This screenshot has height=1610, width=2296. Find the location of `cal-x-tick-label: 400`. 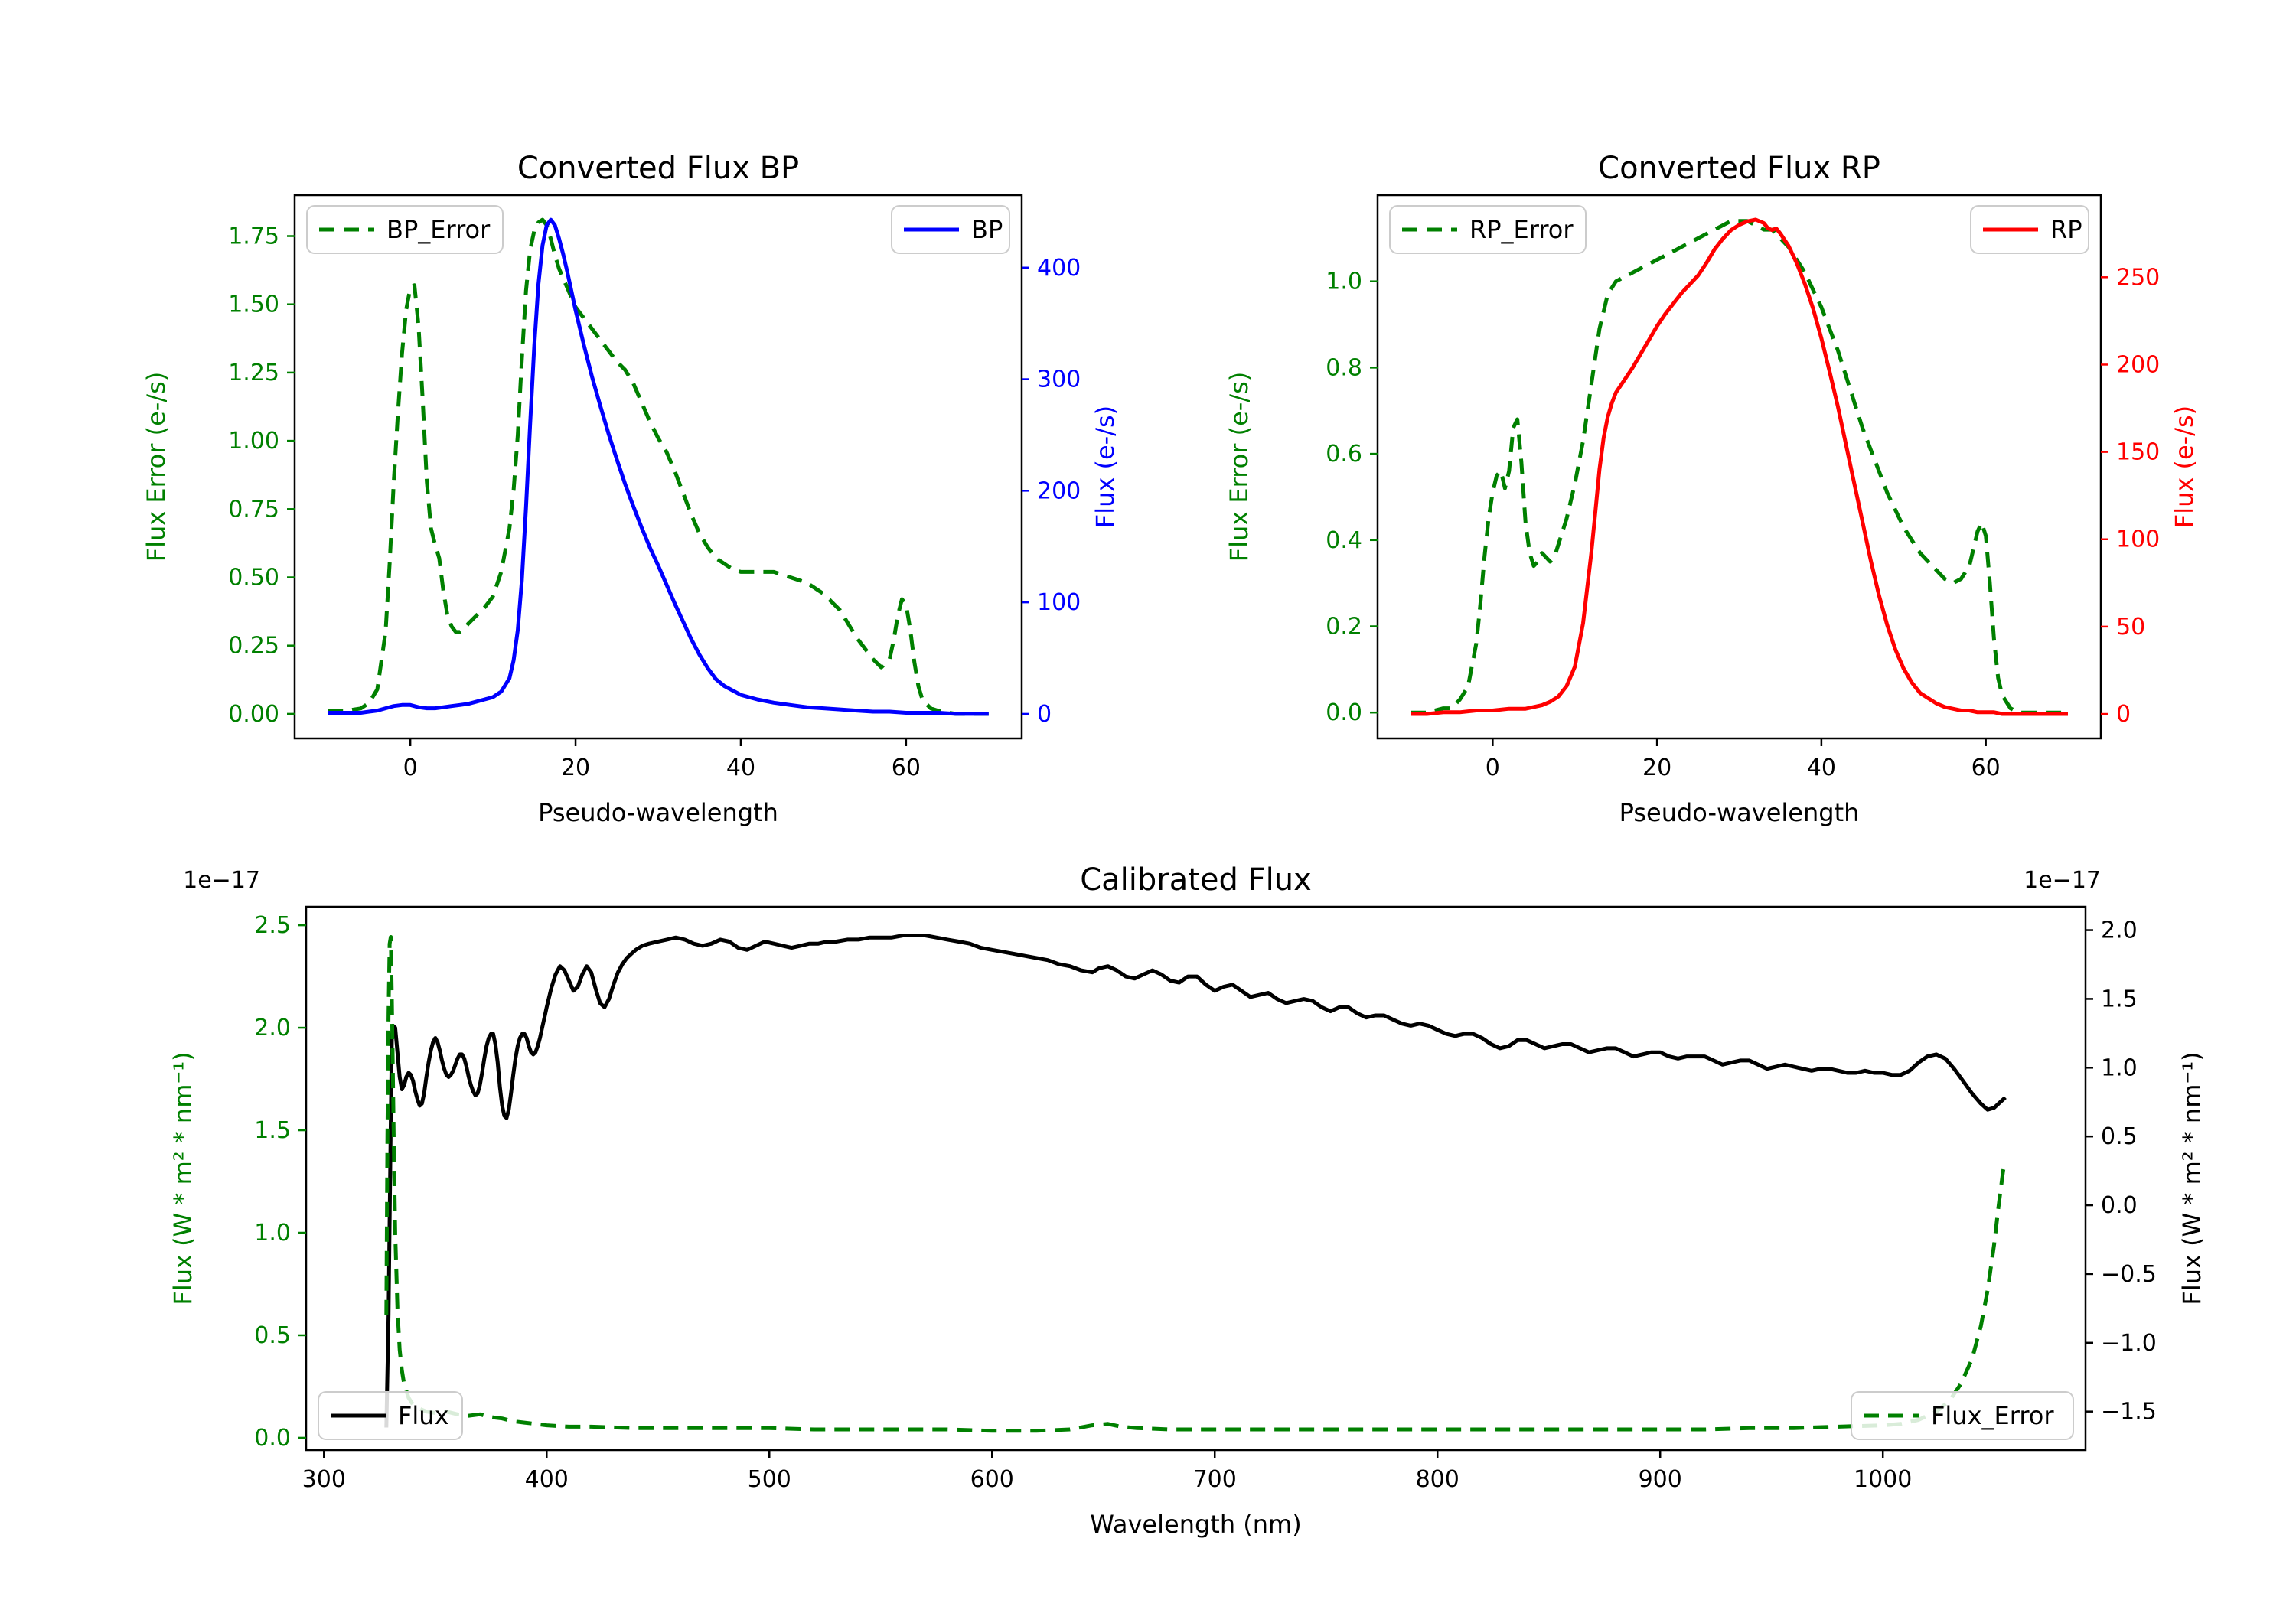

cal-x-tick-label: 400 is located at coordinates (547, 1480).